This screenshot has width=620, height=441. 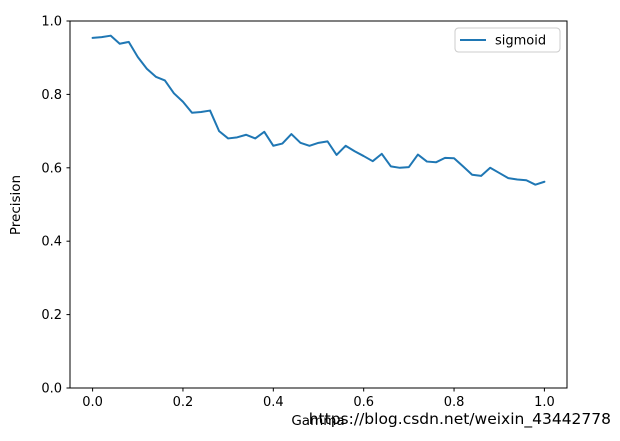 I want to click on x-tick-label: 1.0, so click(x=544, y=402).